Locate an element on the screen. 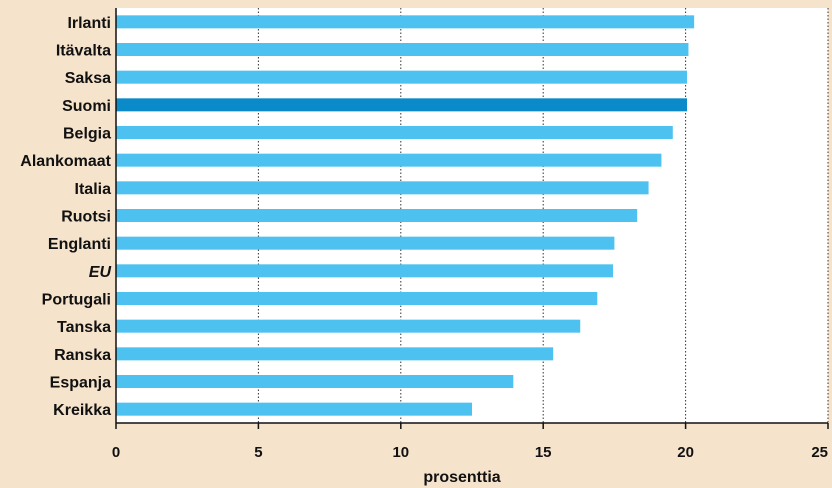 The width and height of the screenshot is (832, 488). bar-belgia is located at coordinates (394, 132).